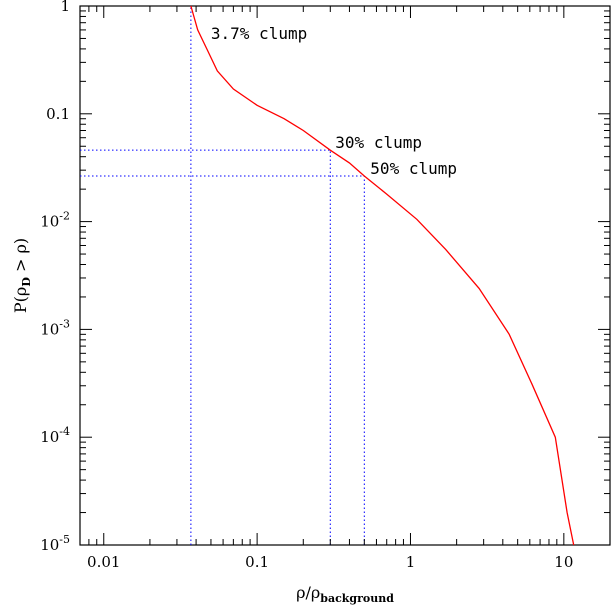  What do you see at coordinates (55, 435) in the screenshot?
I see `y-tick-label: 10⁻⁴` at bounding box center [55, 435].